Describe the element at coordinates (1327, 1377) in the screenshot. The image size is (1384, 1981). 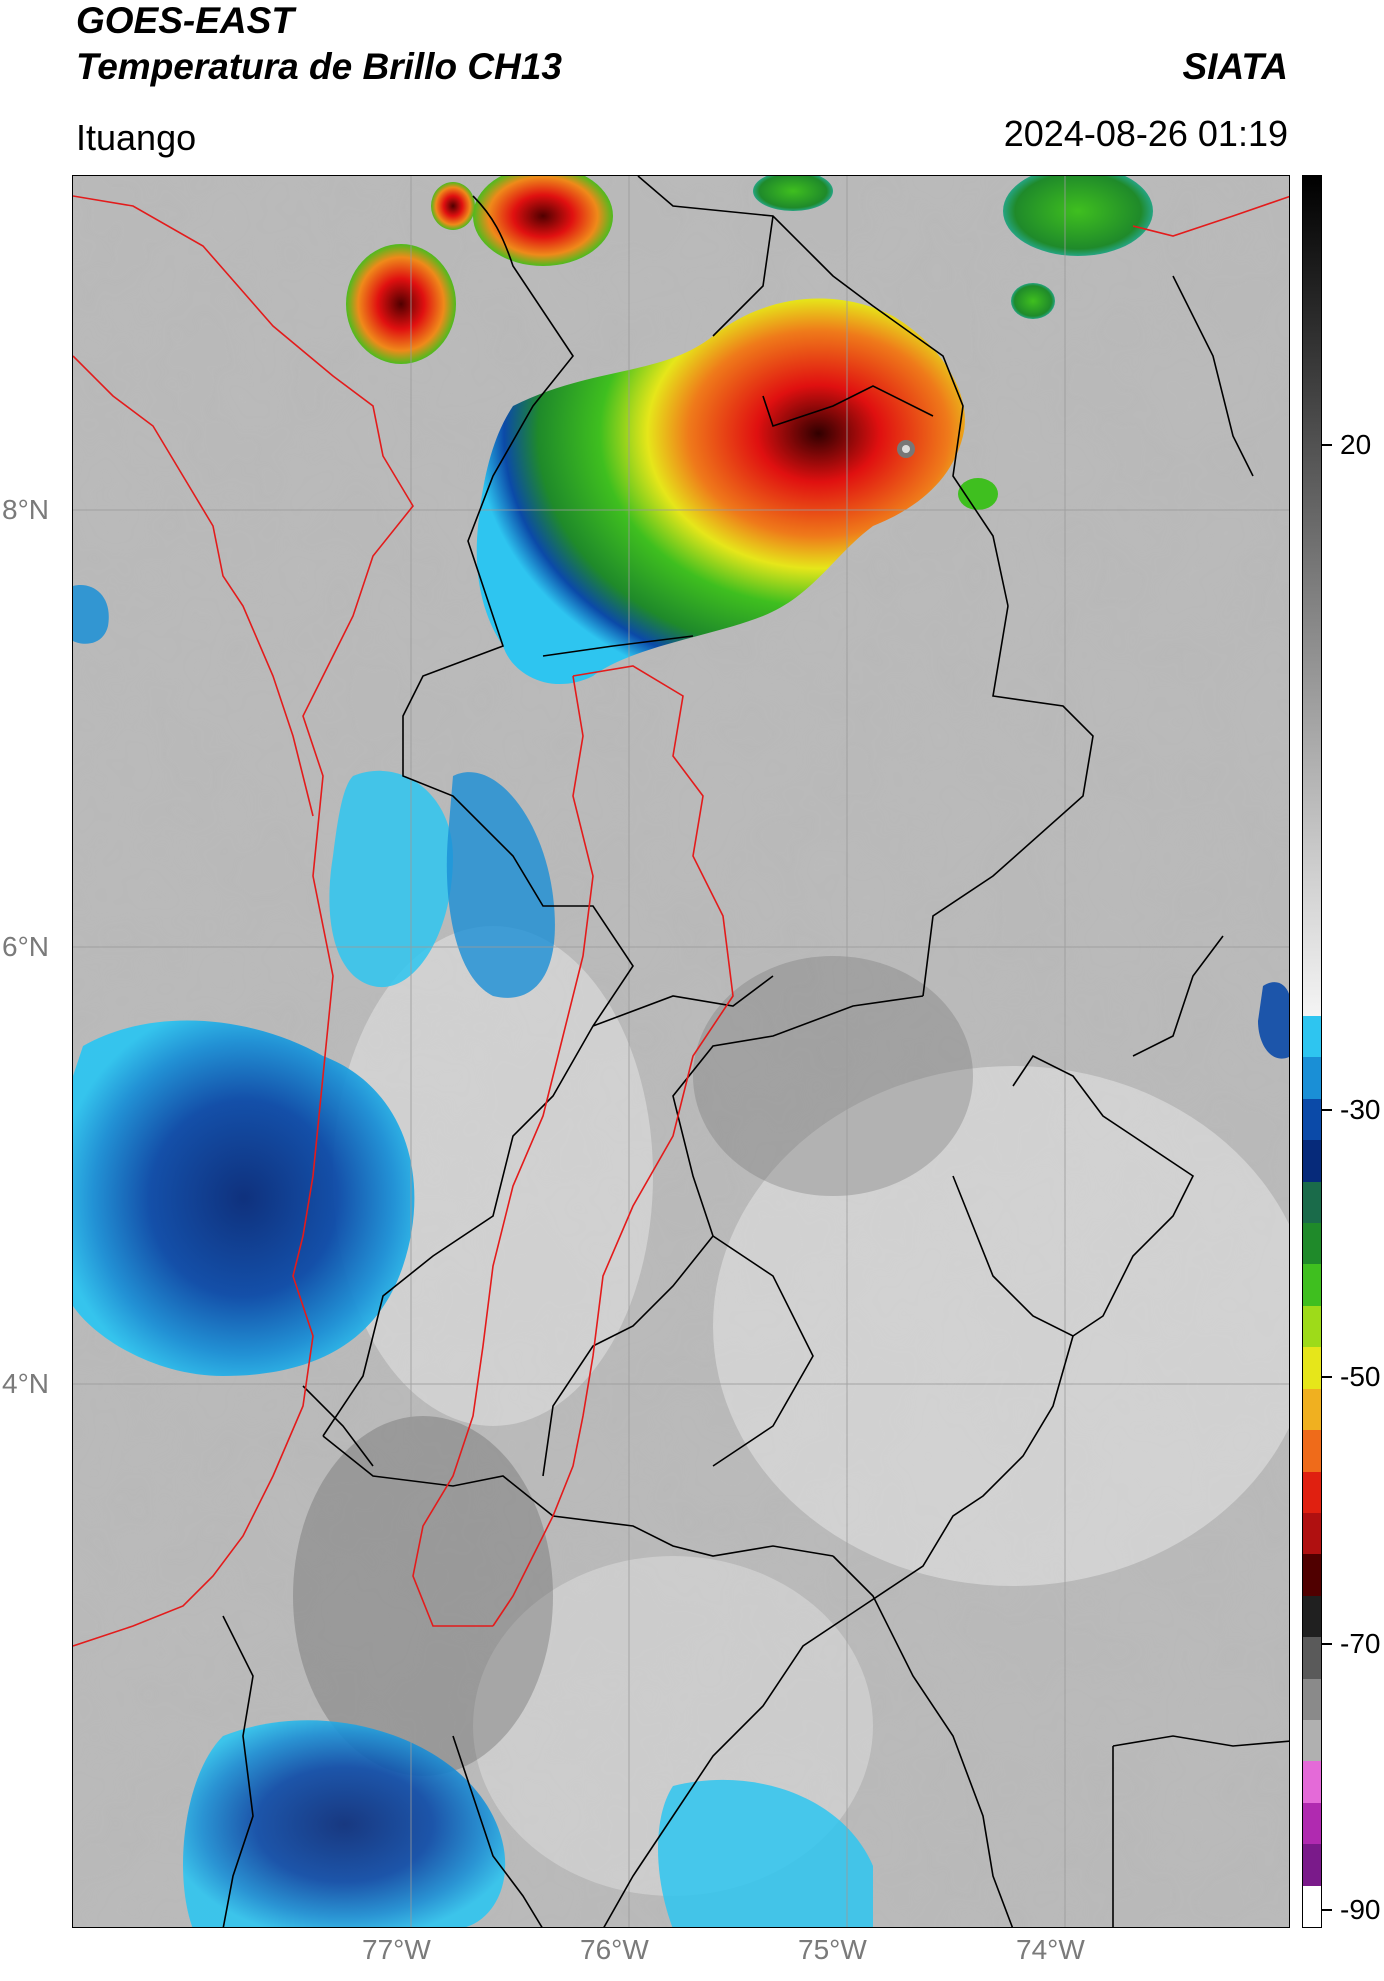
I see `colorbar-tick-minus50` at that location.